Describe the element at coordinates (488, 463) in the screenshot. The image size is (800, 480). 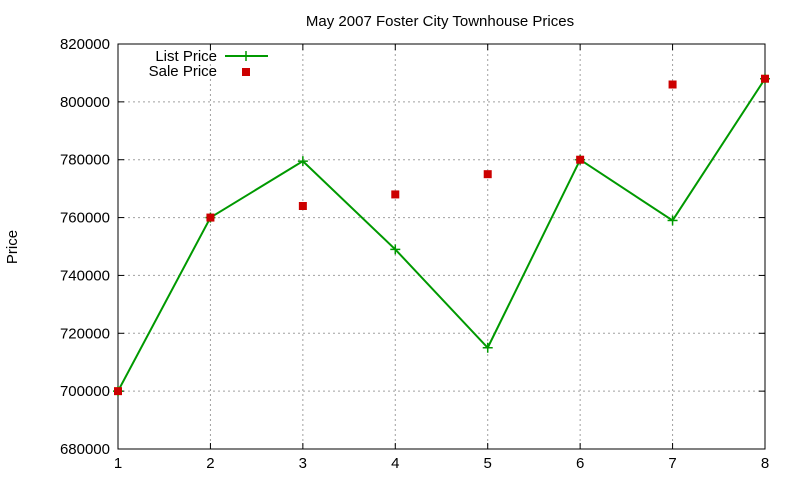
I see `x-tick-label: 5` at that location.